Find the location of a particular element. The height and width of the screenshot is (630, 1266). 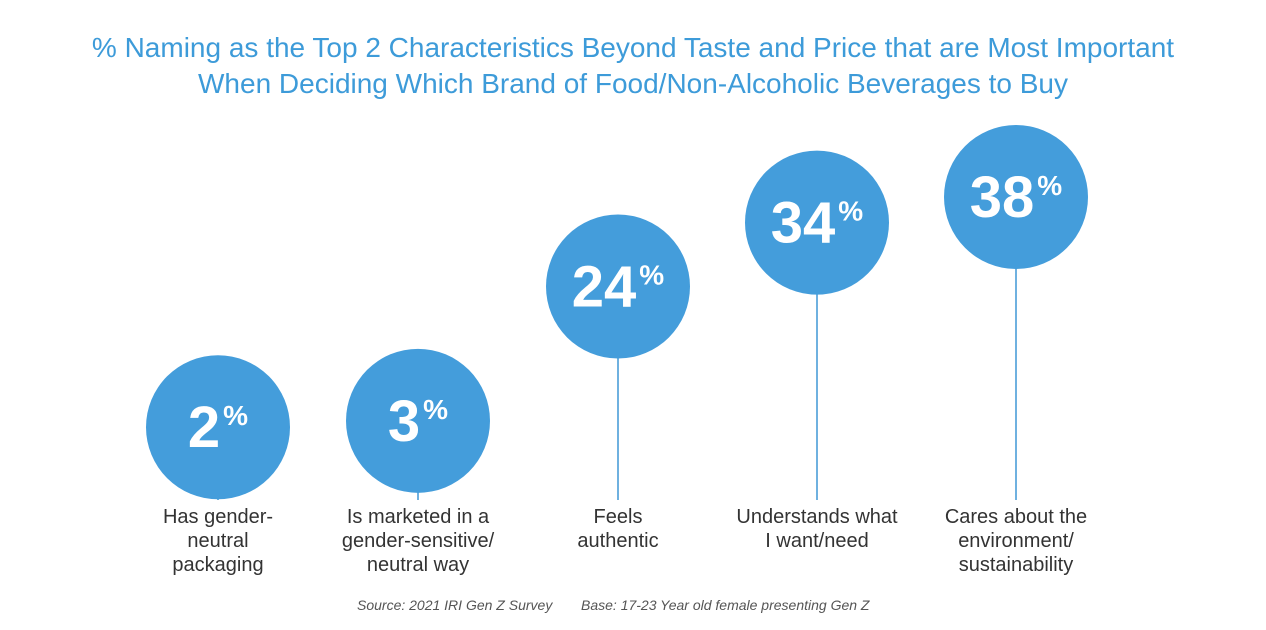

category-label: Has gender- neutral packaging is located at coordinates (218, 541).